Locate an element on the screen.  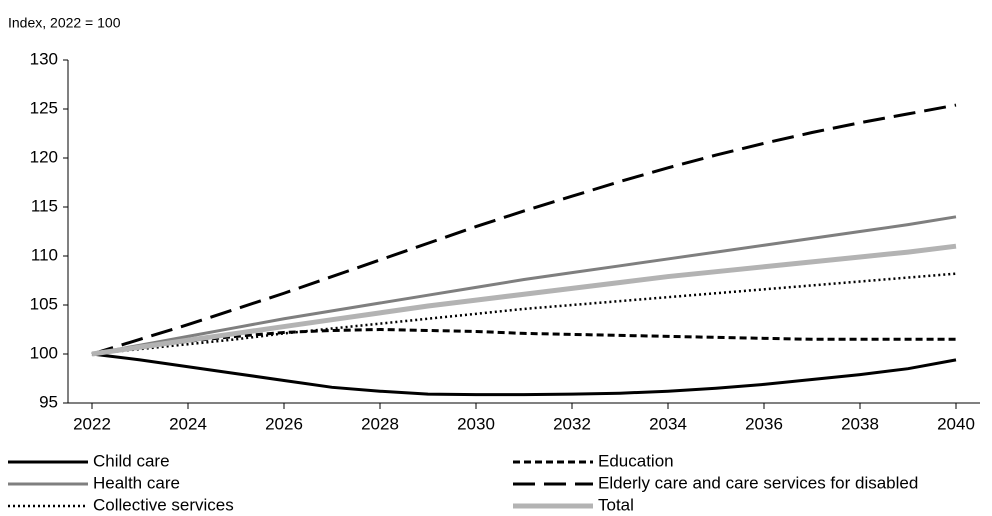
x-tick-label: 2030 is located at coordinates (476, 423).